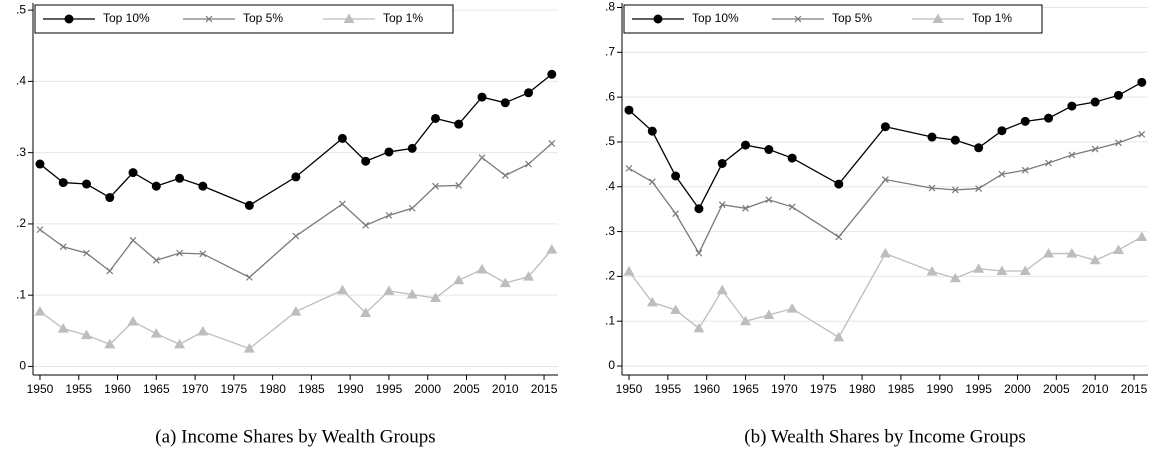 The image size is (1151, 467). Describe the element at coordinates (862, 389) in the screenshot. I see `x-tick-label: 1980` at that location.